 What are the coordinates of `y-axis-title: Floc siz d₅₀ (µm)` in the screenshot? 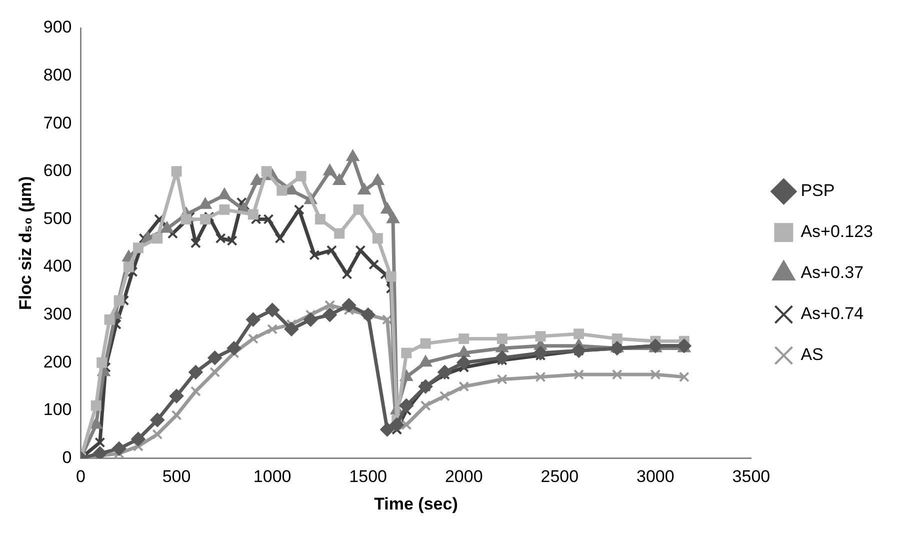 It's located at (25, 243).